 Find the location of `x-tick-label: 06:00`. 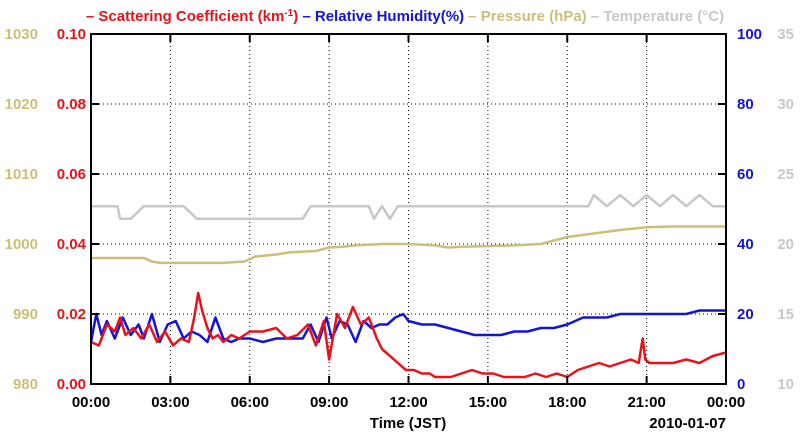

x-tick-label: 06:00 is located at coordinates (250, 402).